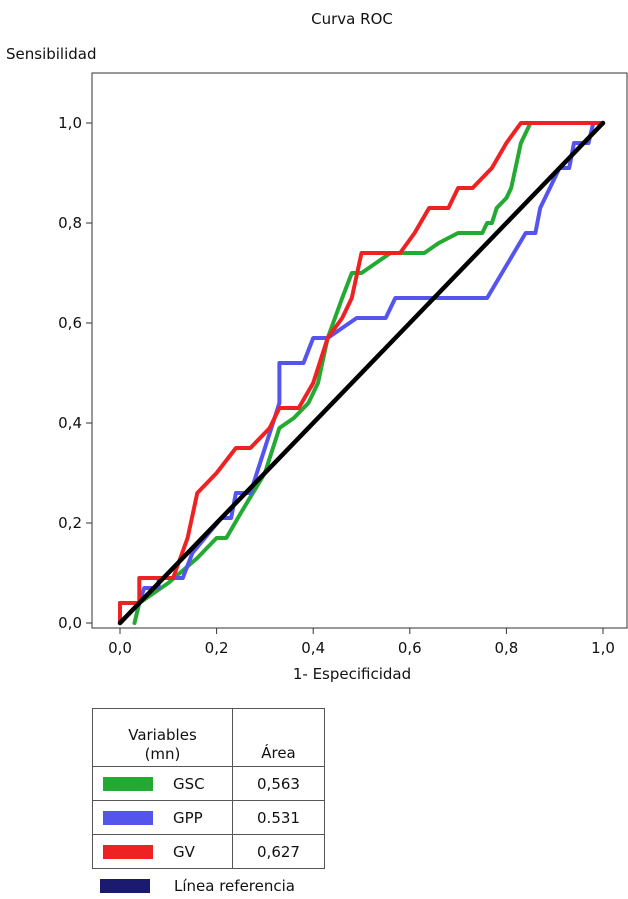 The height and width of the screenshot is (899, 628). Describe the element at coordinates (217, 648) in the screenshot. I see `x-tick-label: 0,2` at that location.